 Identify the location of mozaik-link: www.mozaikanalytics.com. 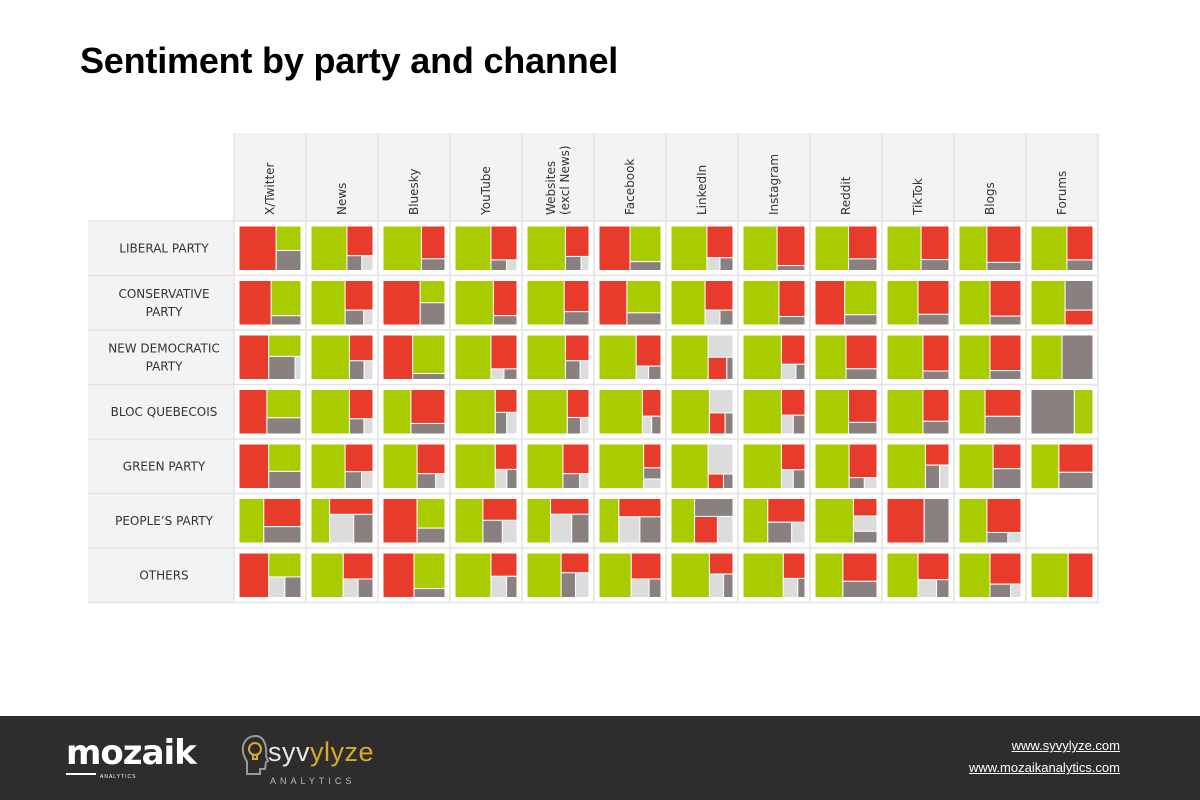
(1044, 767).